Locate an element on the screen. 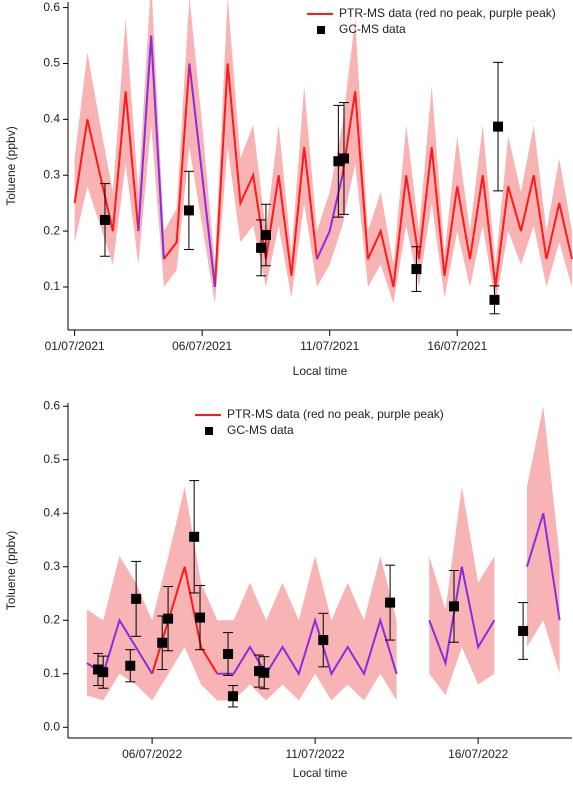 The width and height of the screenshot is (573, 787). x-tick-label: 16/07/2022 is located at coordinates (478, 754).